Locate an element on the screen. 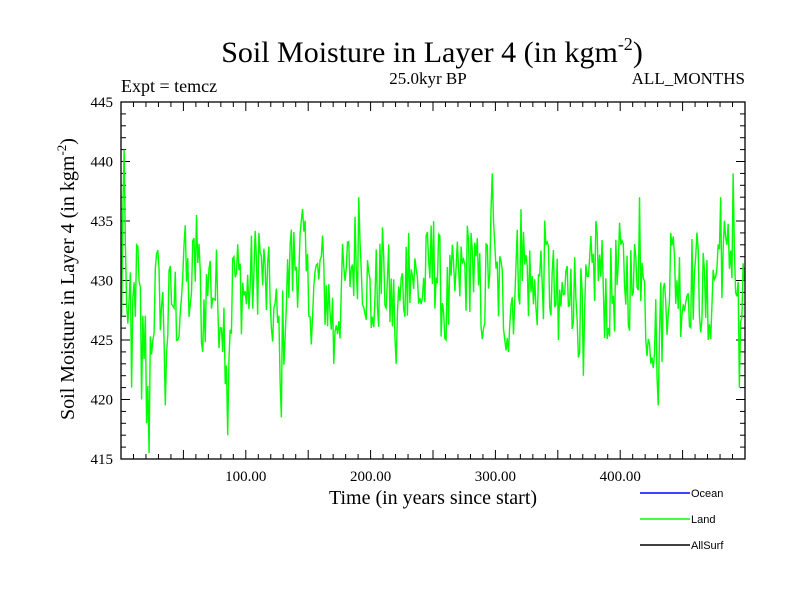  months-label: ALL_MONTHS is located at coordinates (688, 78).